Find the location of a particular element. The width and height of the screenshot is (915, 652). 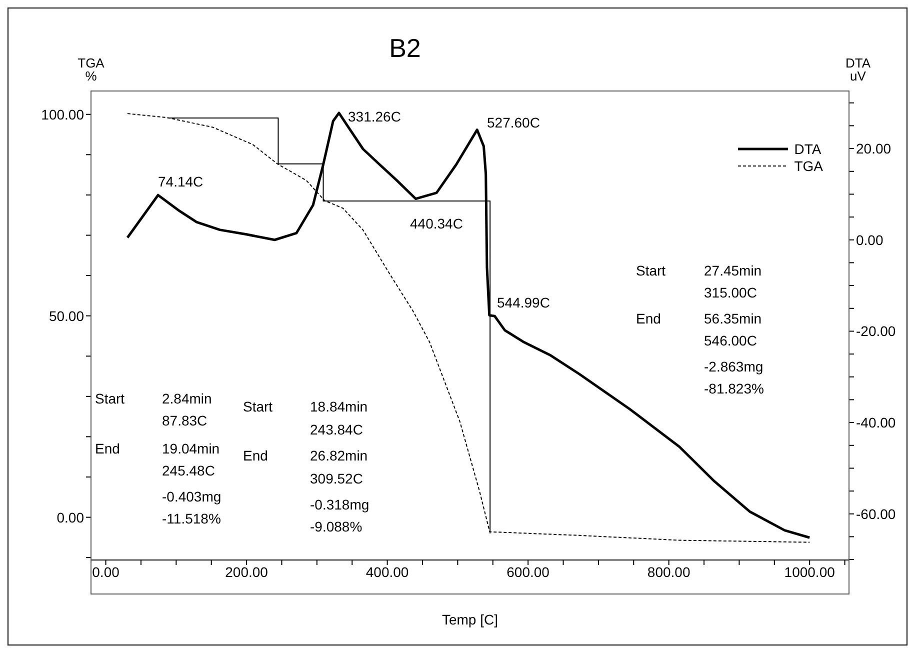

annotation: 245.48C is located at coordinates (188, 470).